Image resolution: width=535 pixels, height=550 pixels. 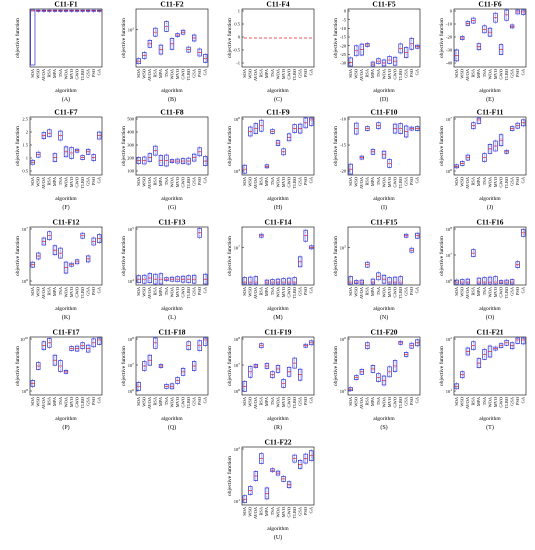 What do you see at coordinates (172, 4) in the screenshot?
I see `subplot-title: C11-F2` at bounding box center [172, 4].